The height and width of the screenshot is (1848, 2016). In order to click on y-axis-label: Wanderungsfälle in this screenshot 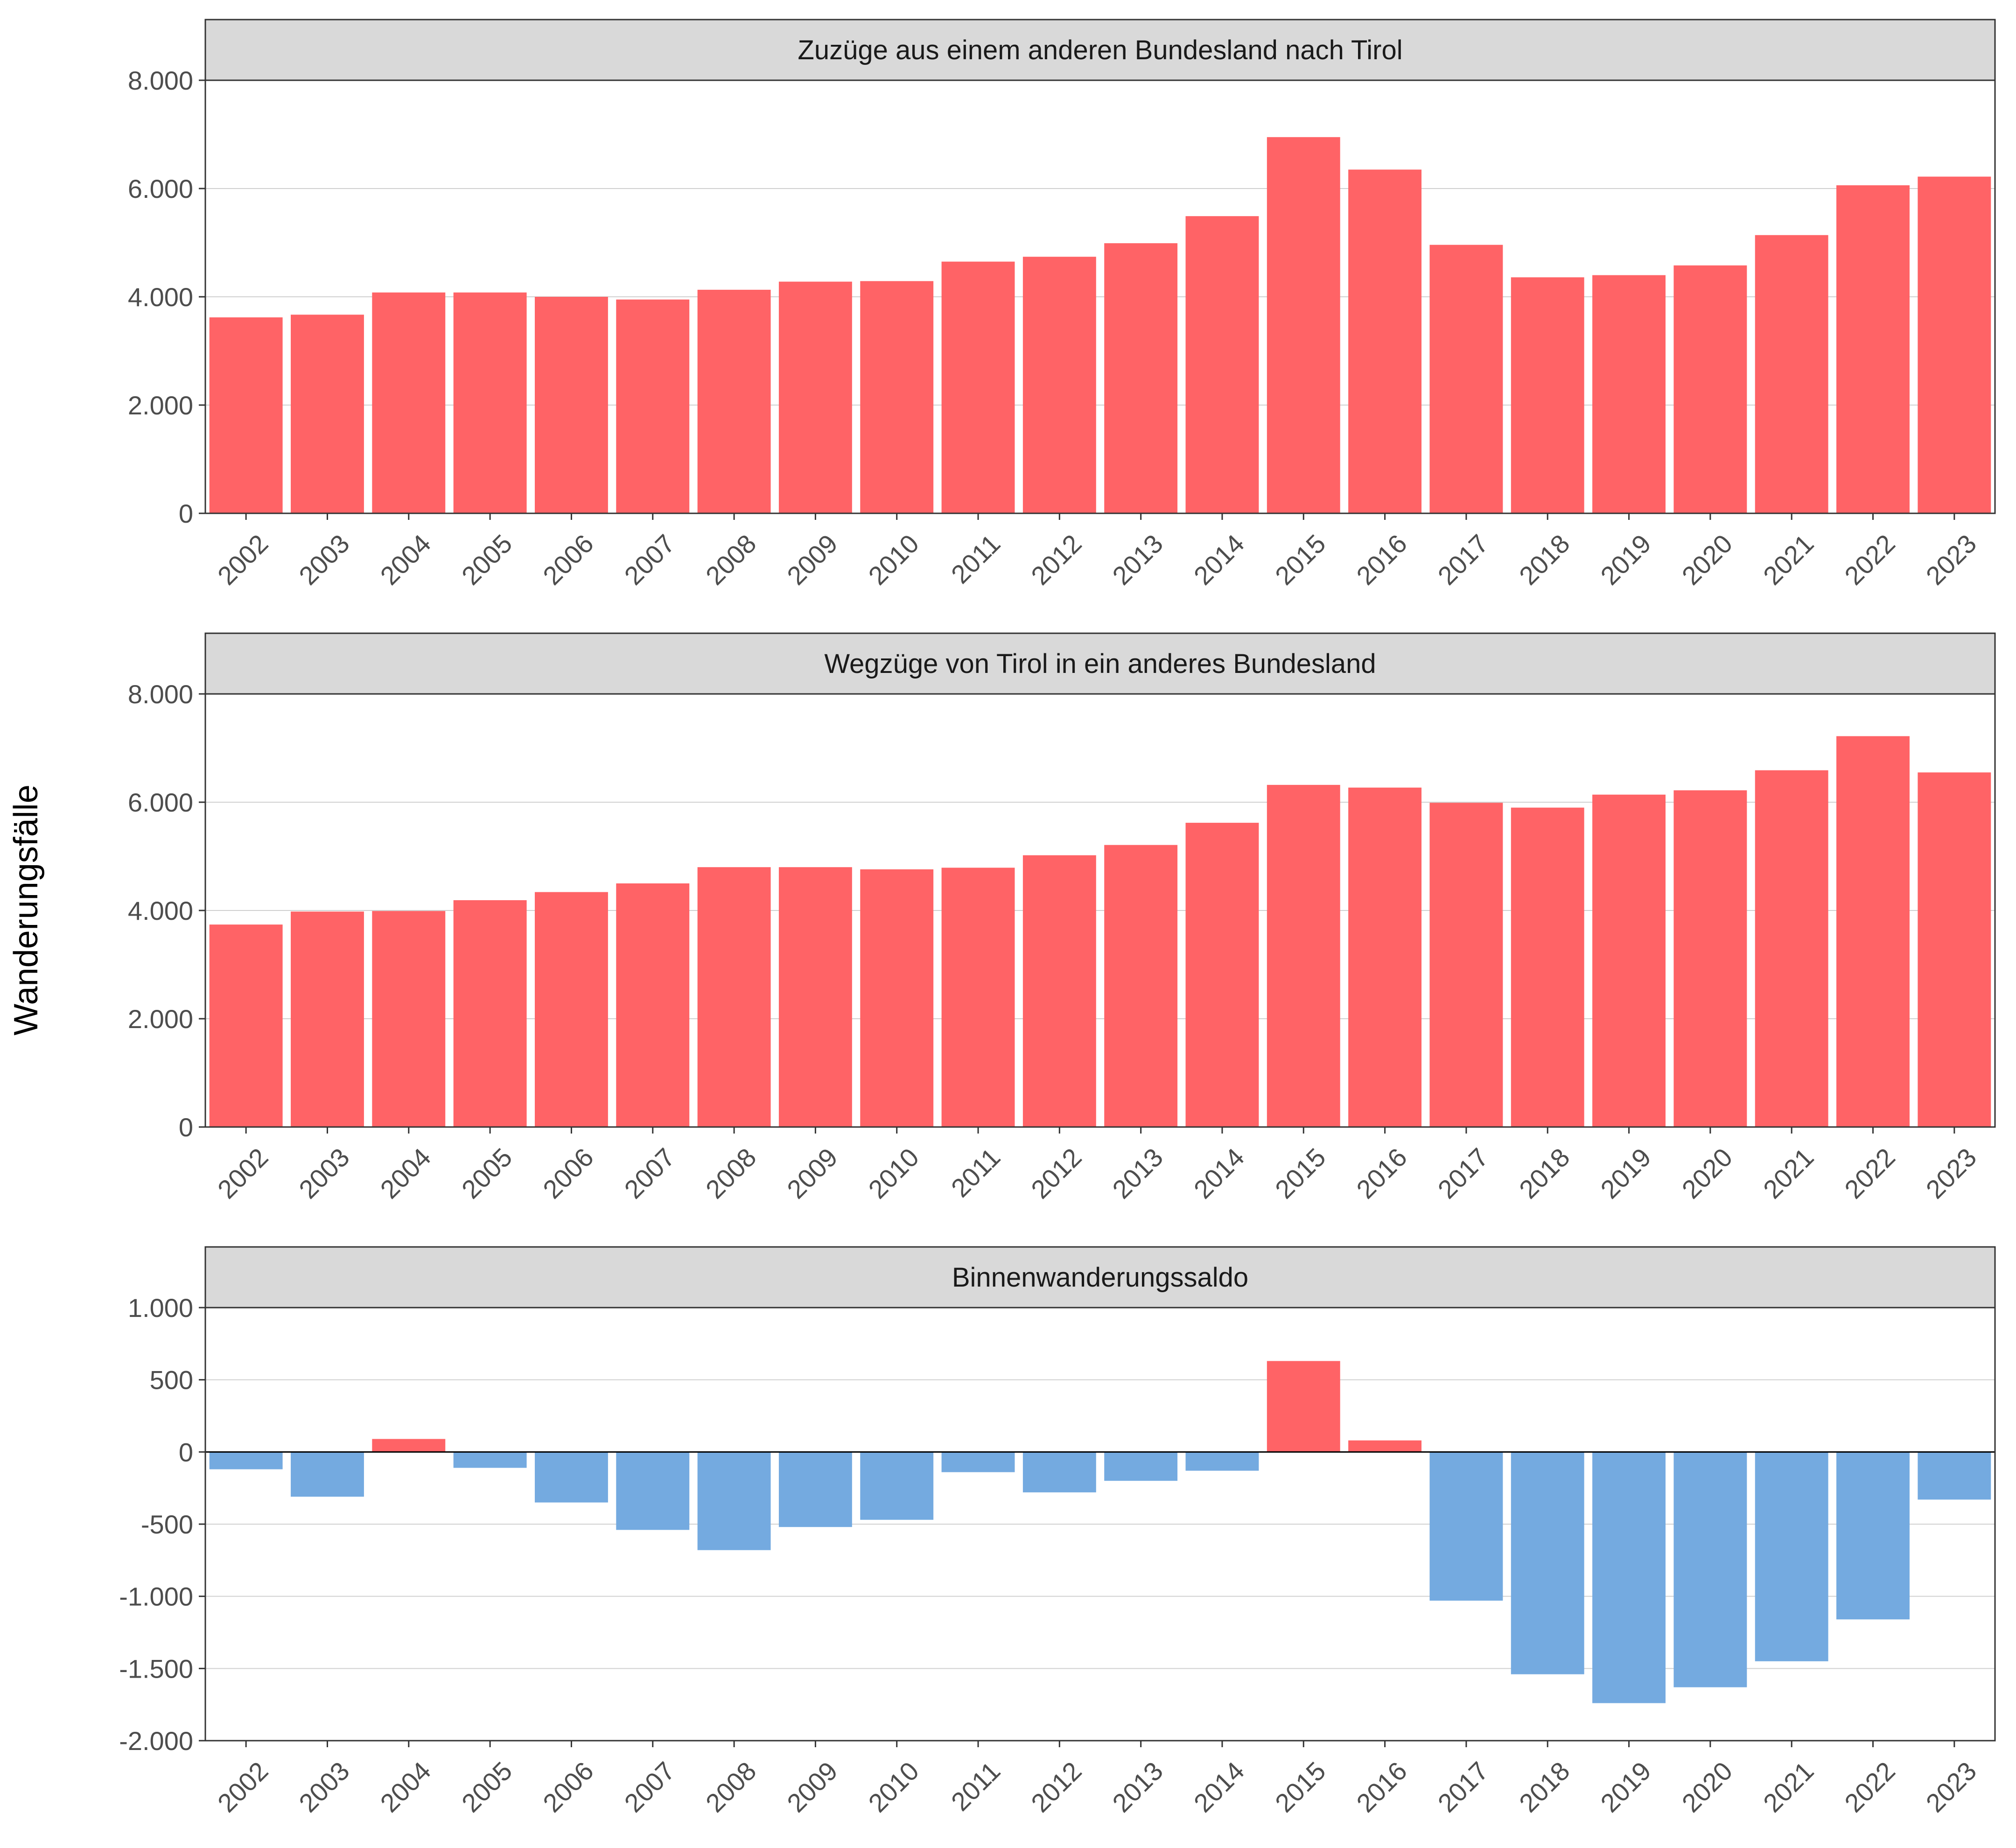, I will do `click(26, 910)`.